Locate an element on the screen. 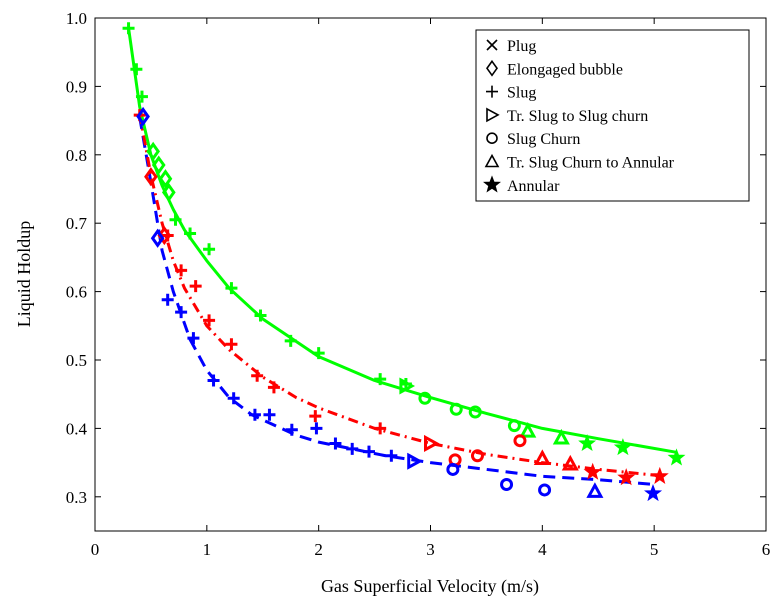 This screenshot has height=609, width=771. x-tick-label: 2 is located at coordinates (318, 549).